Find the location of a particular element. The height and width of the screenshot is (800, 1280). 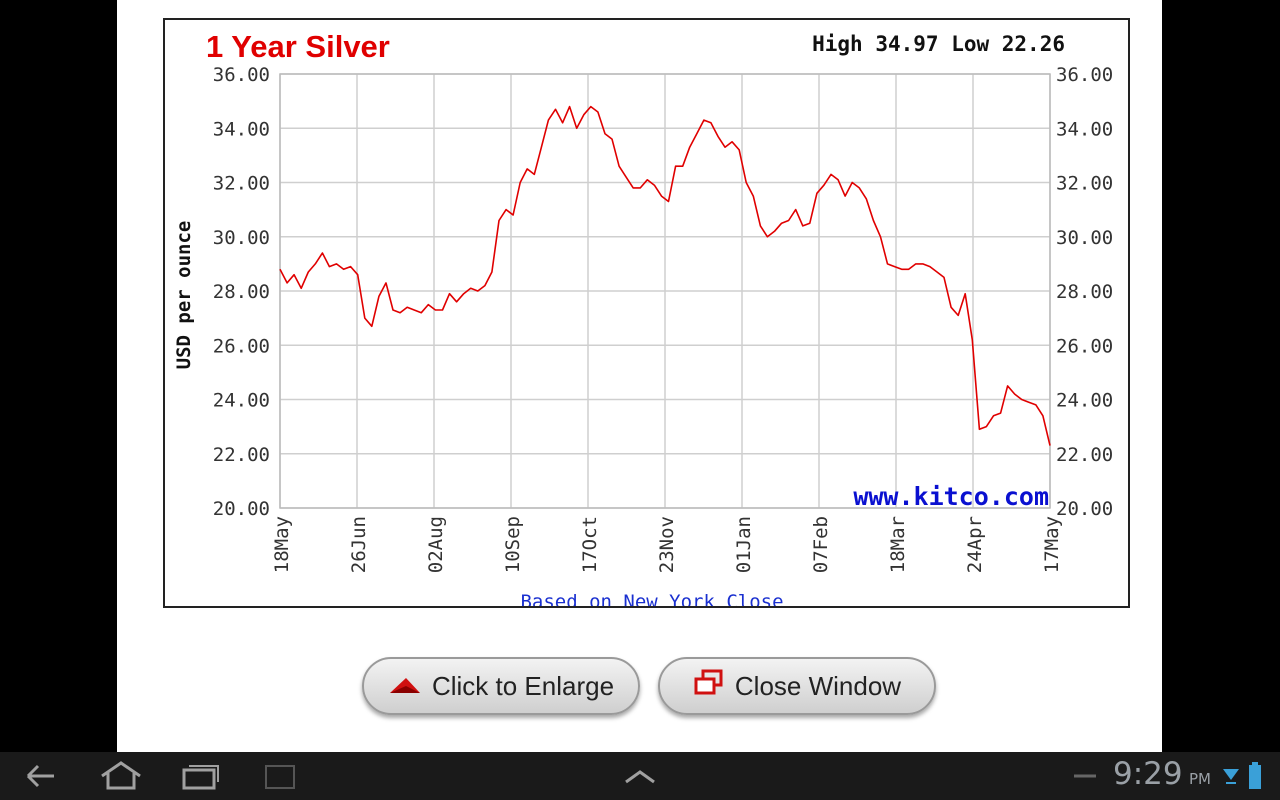

enlarge-button-label: Click to Enlarge is located at coordinates (523, 685).